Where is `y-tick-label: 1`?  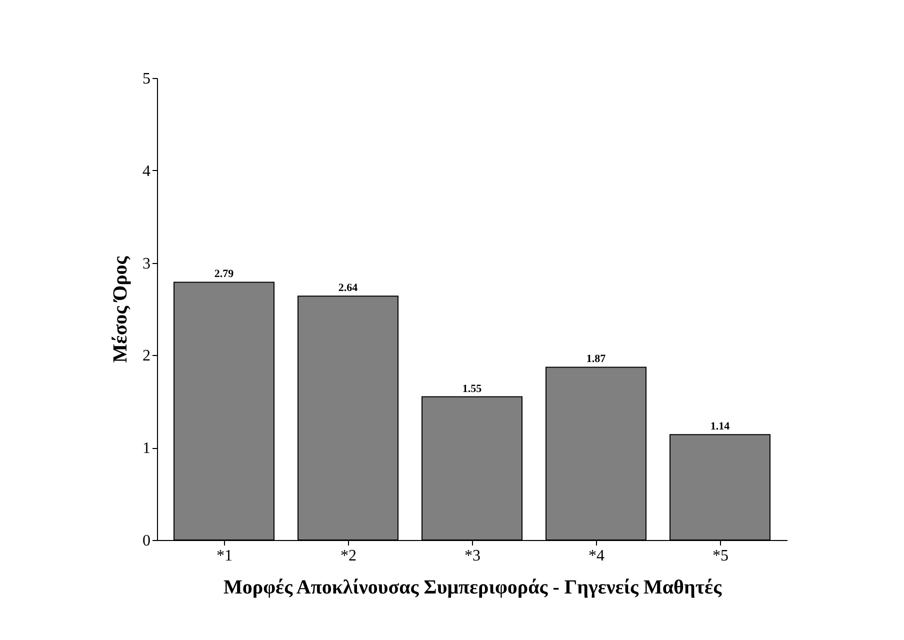
y-tick-label: 1 is located at coordinates (146, 449).